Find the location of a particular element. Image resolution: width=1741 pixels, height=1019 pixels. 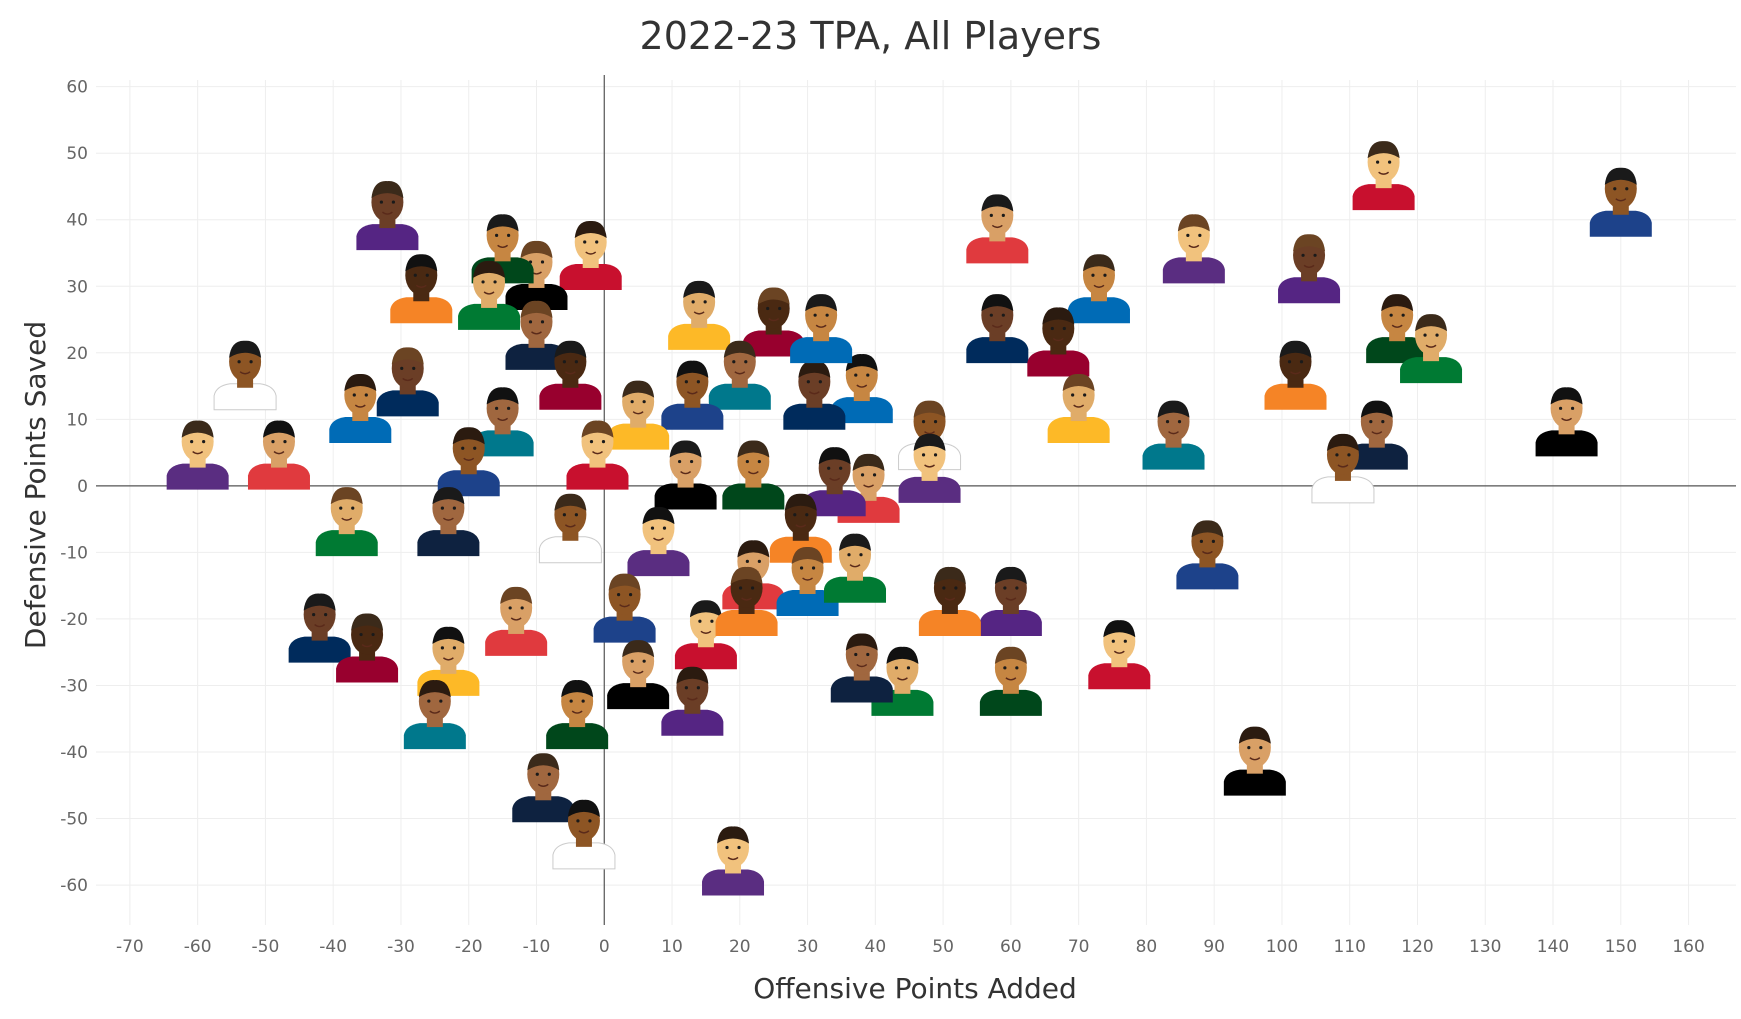

y-tick-label: 30 is located at coordinates (77, 287).